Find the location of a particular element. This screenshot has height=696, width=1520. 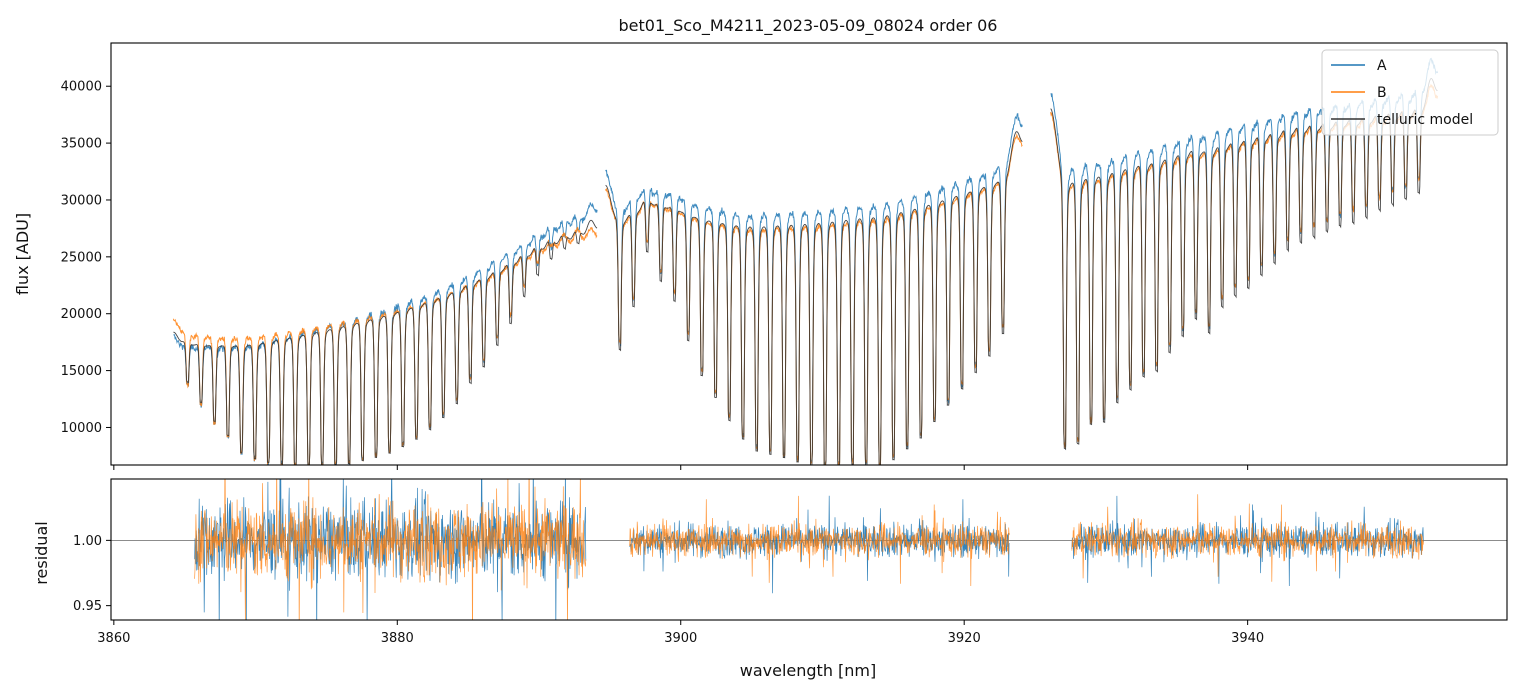

residual-y-ticks: 0.95 1.00 is located at coordinates (92, 574).